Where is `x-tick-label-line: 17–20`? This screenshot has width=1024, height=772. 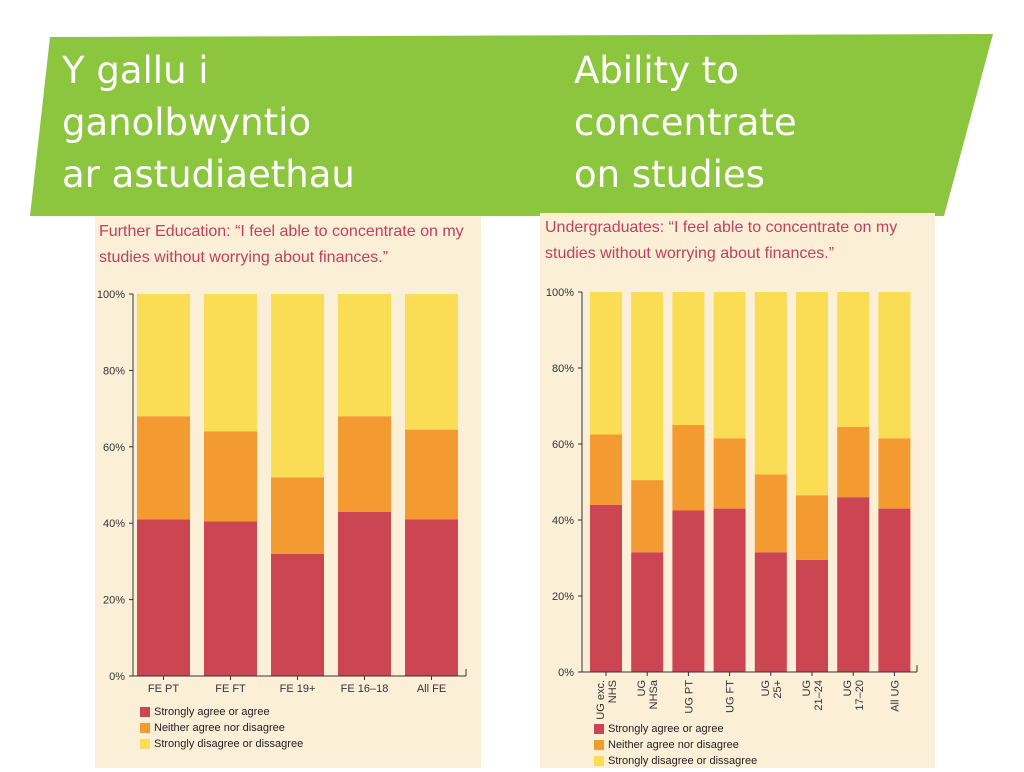
x-tick-label-line: 17–20 is located at coordinates (860, 695).